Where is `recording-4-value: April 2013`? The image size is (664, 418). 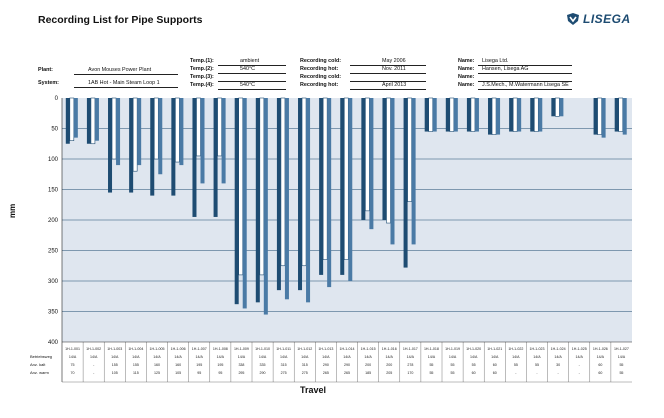 recording-4-value: April 2013 is located at coordinates (394, 85).